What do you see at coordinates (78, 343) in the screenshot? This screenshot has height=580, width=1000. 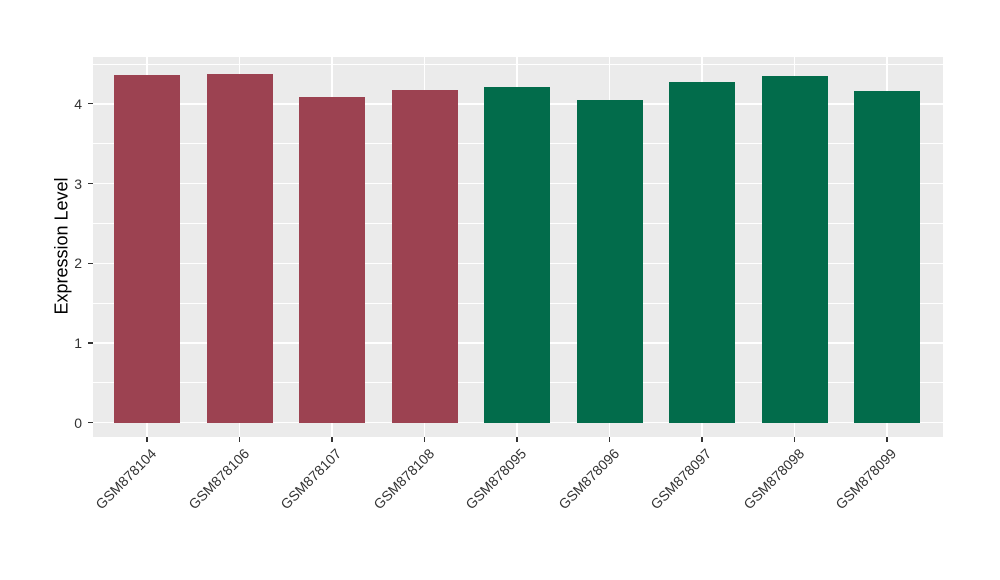 I see `y-tick-label: 1` at bounding box center [78, 343].